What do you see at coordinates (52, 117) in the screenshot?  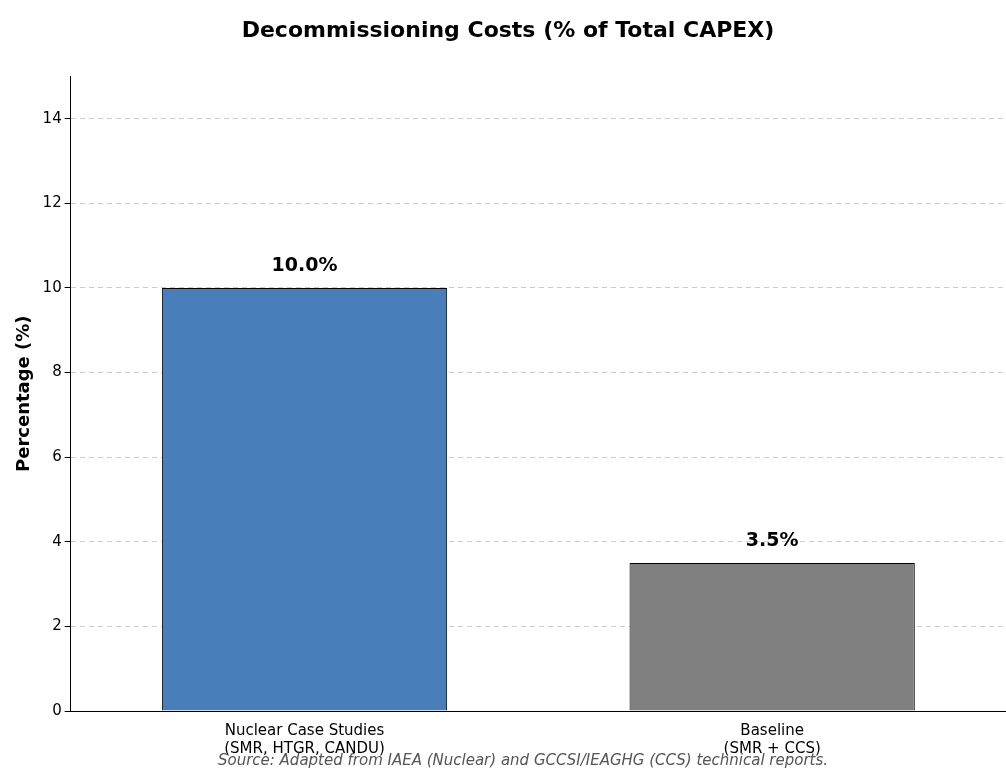 I see `y-tick-label: 14` at bounding box center [52, 117].